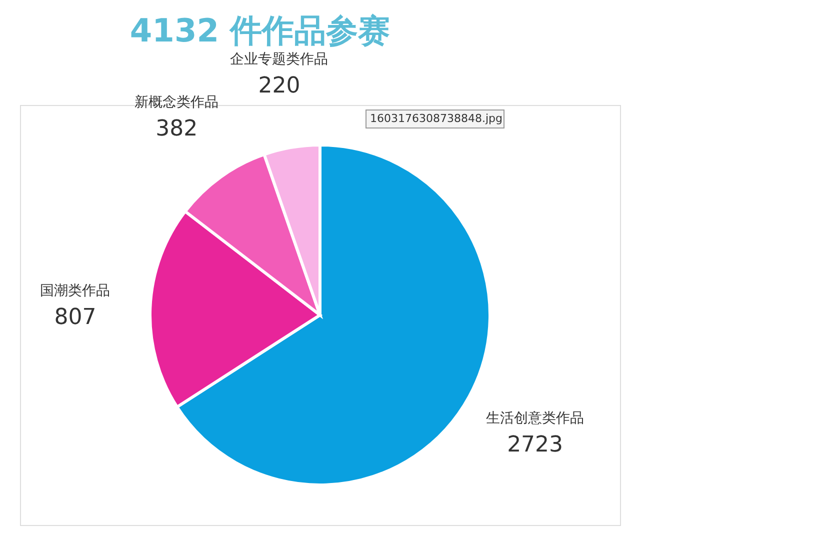 The width and height of the screenshot is (815, 553). I want to click on chart-title: 4132 件作品参赛, so click(260, 30).